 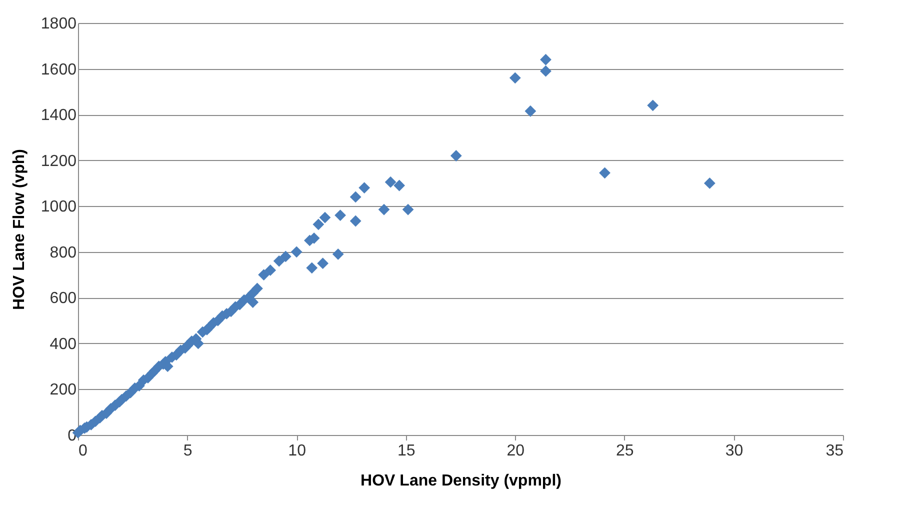 What do you see at coordinates (406, 451) in the screenshot?
I see `x-tick-label: 15` at bounding box center [406, 451].